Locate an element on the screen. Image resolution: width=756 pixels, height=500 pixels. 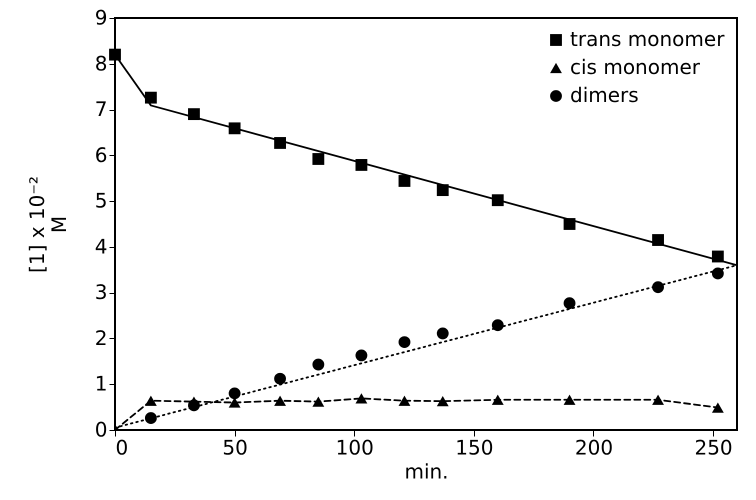
y-tick-label: 6 is located at coordinates (101, 154).